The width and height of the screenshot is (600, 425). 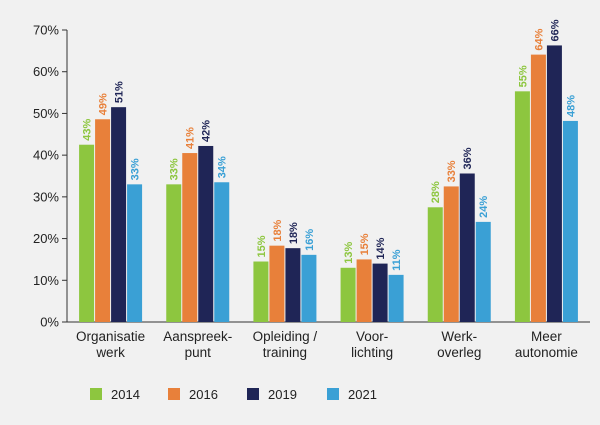 I want to click on category-label: Aanspreek-, so click(x=197, y=336).